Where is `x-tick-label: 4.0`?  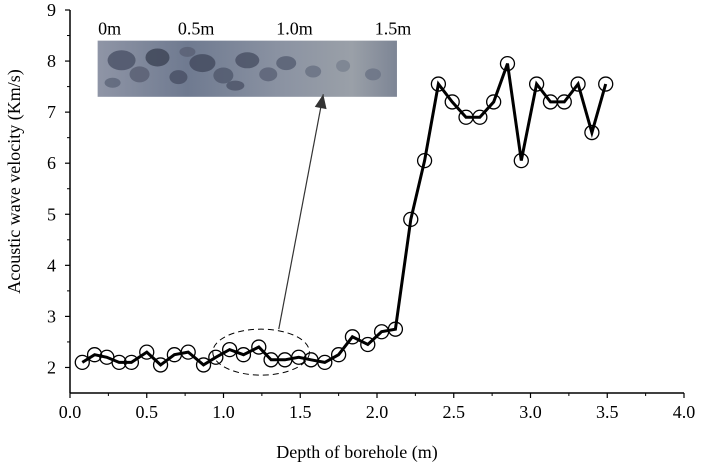 x-tick-label: 4.0 is located at coordinates (684, 412).